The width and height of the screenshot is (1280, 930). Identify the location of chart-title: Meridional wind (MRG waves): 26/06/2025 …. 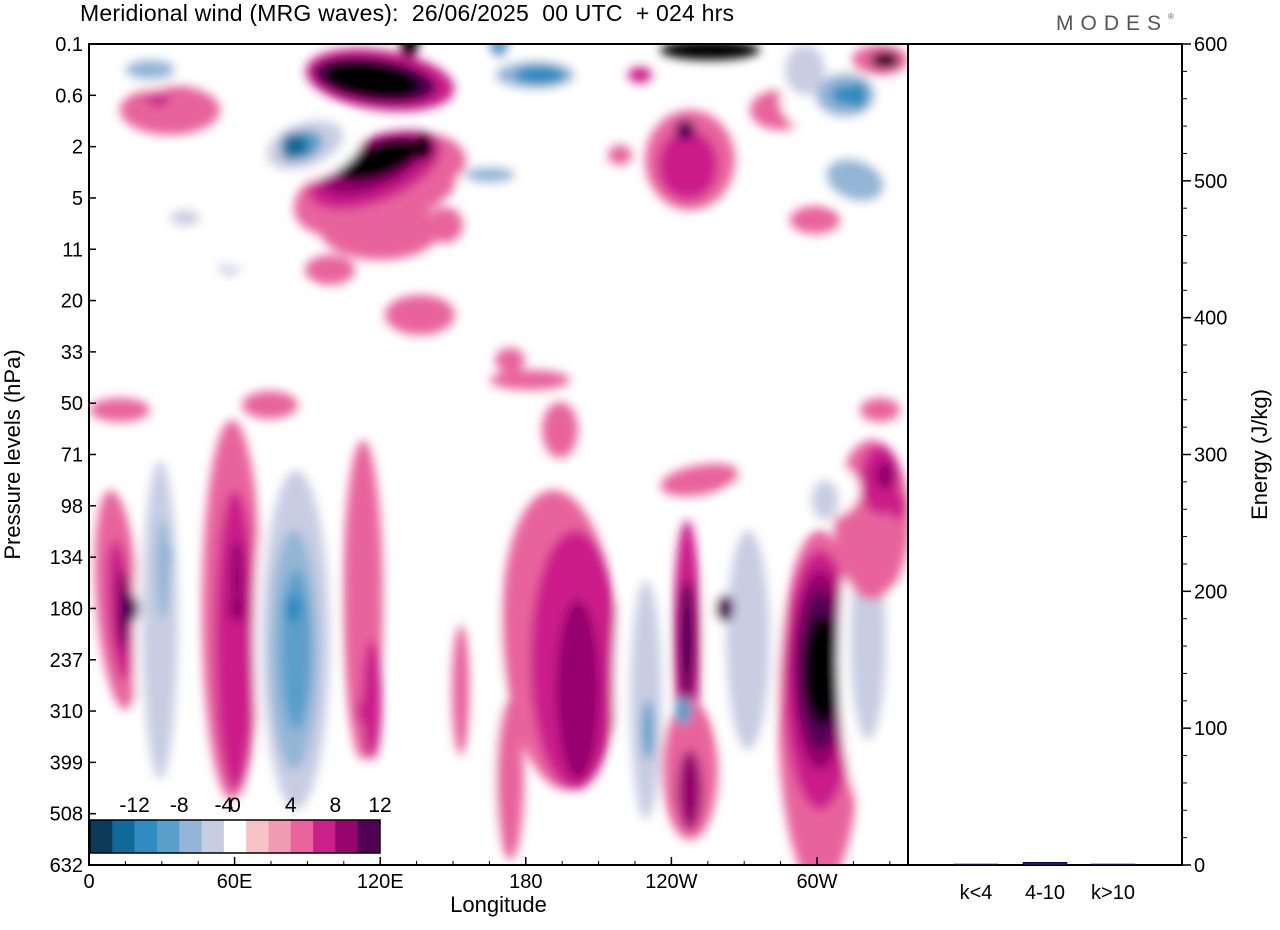
(407, 13).